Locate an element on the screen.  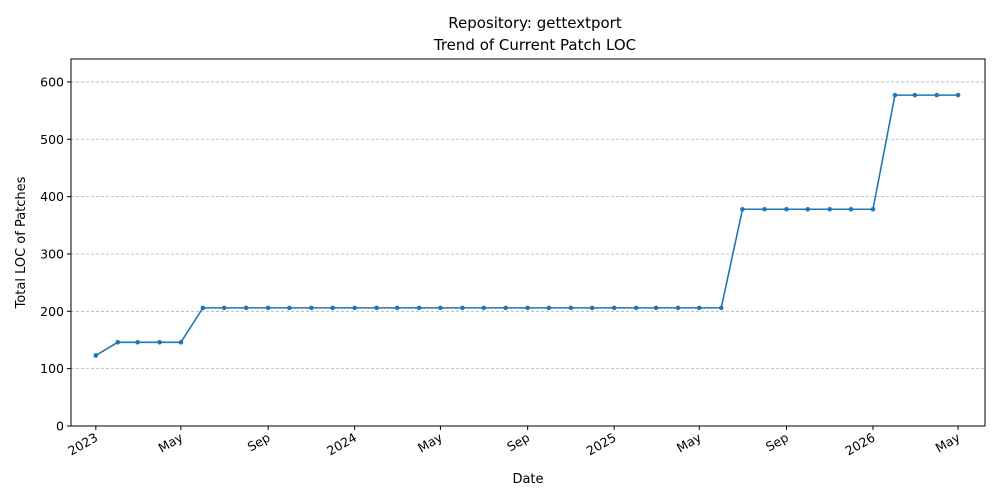
y-tick-label: 100 is located at coordinates (52, 368).